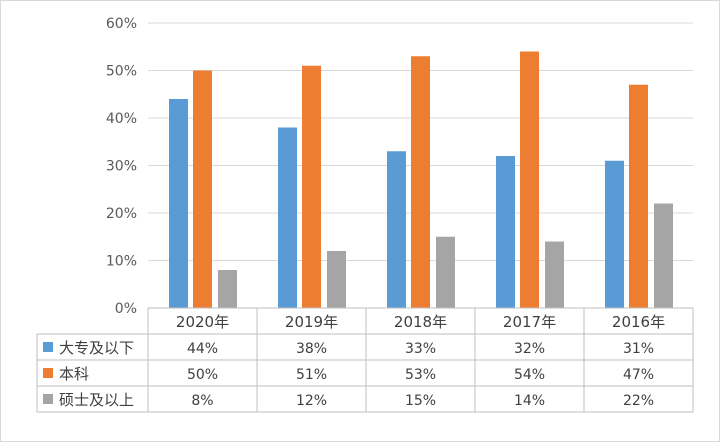 This screenshot has width=720, height=445. Describe the element at coordinates (420, 375) in the screenshot. I see `data-label: 53%` at that location.